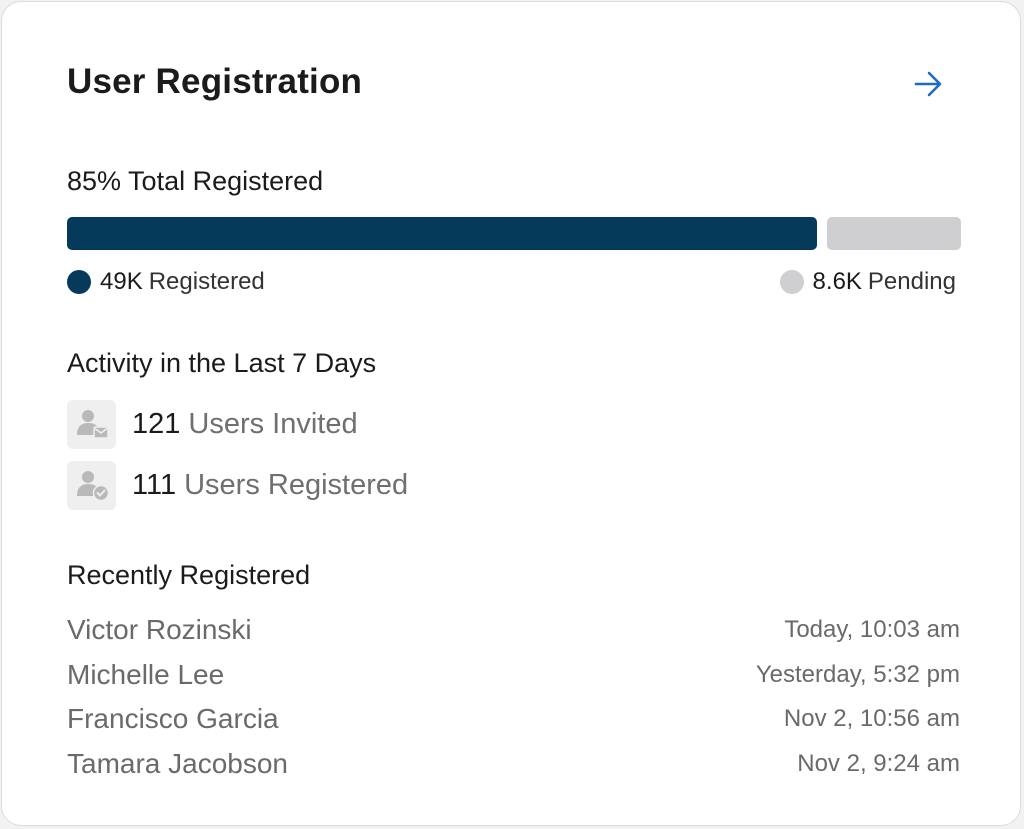 The image size is (1024, 829). I want to click on total-registered-label: 85% Total Registered, so click(195, 181).